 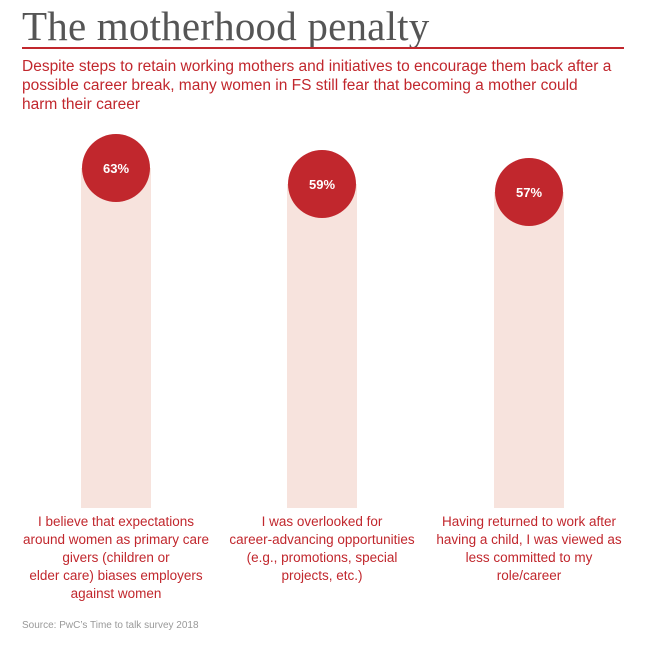 I want to click on page-title: The motherhood penalty, so click(x=226, y=26).